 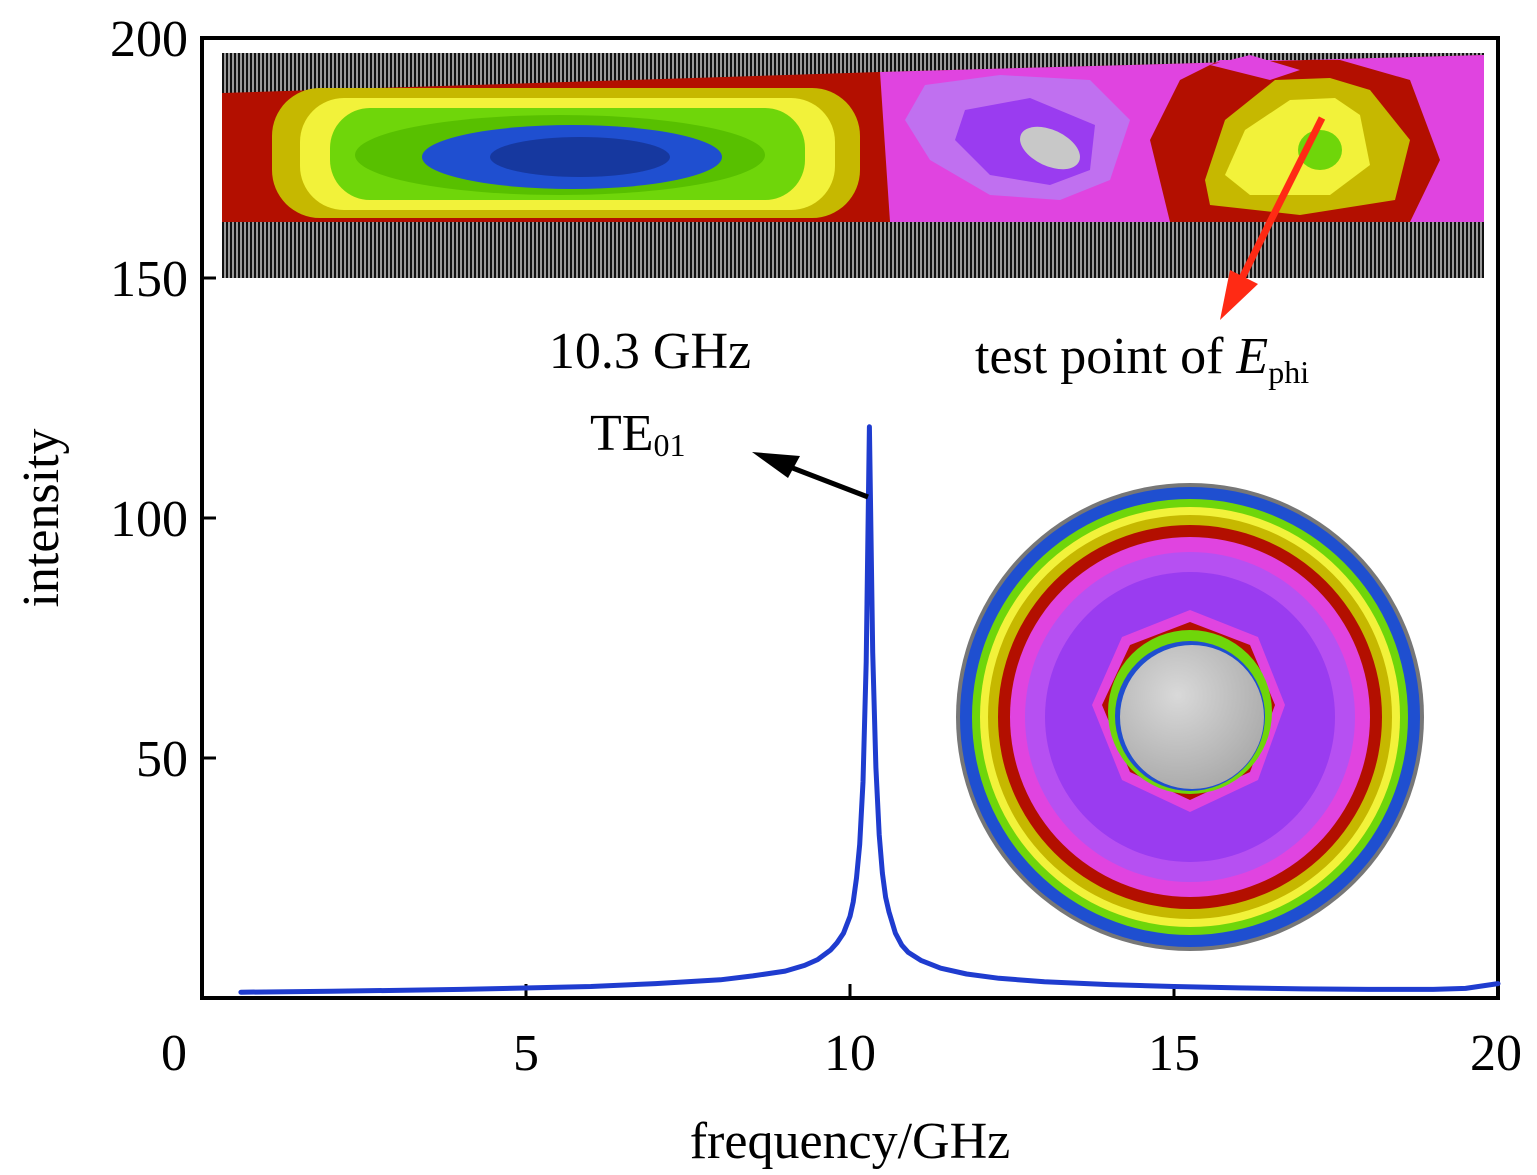 I want to click on test-point-label: test point of Ephi, so click(x=1142, y=359).